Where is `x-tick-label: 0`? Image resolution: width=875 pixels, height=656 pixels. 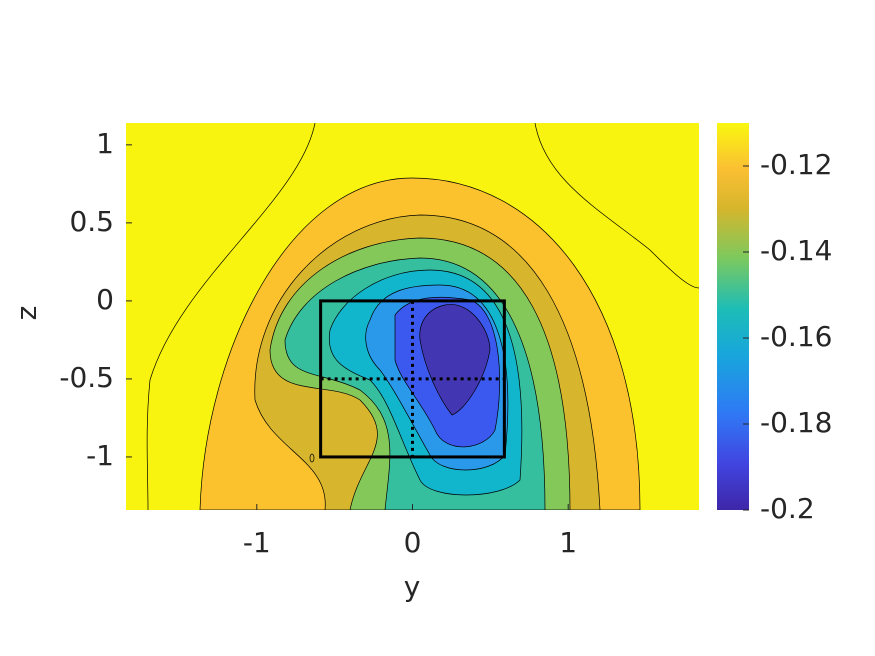 x-tick-label: 0 is located at coordinates (413, 542).